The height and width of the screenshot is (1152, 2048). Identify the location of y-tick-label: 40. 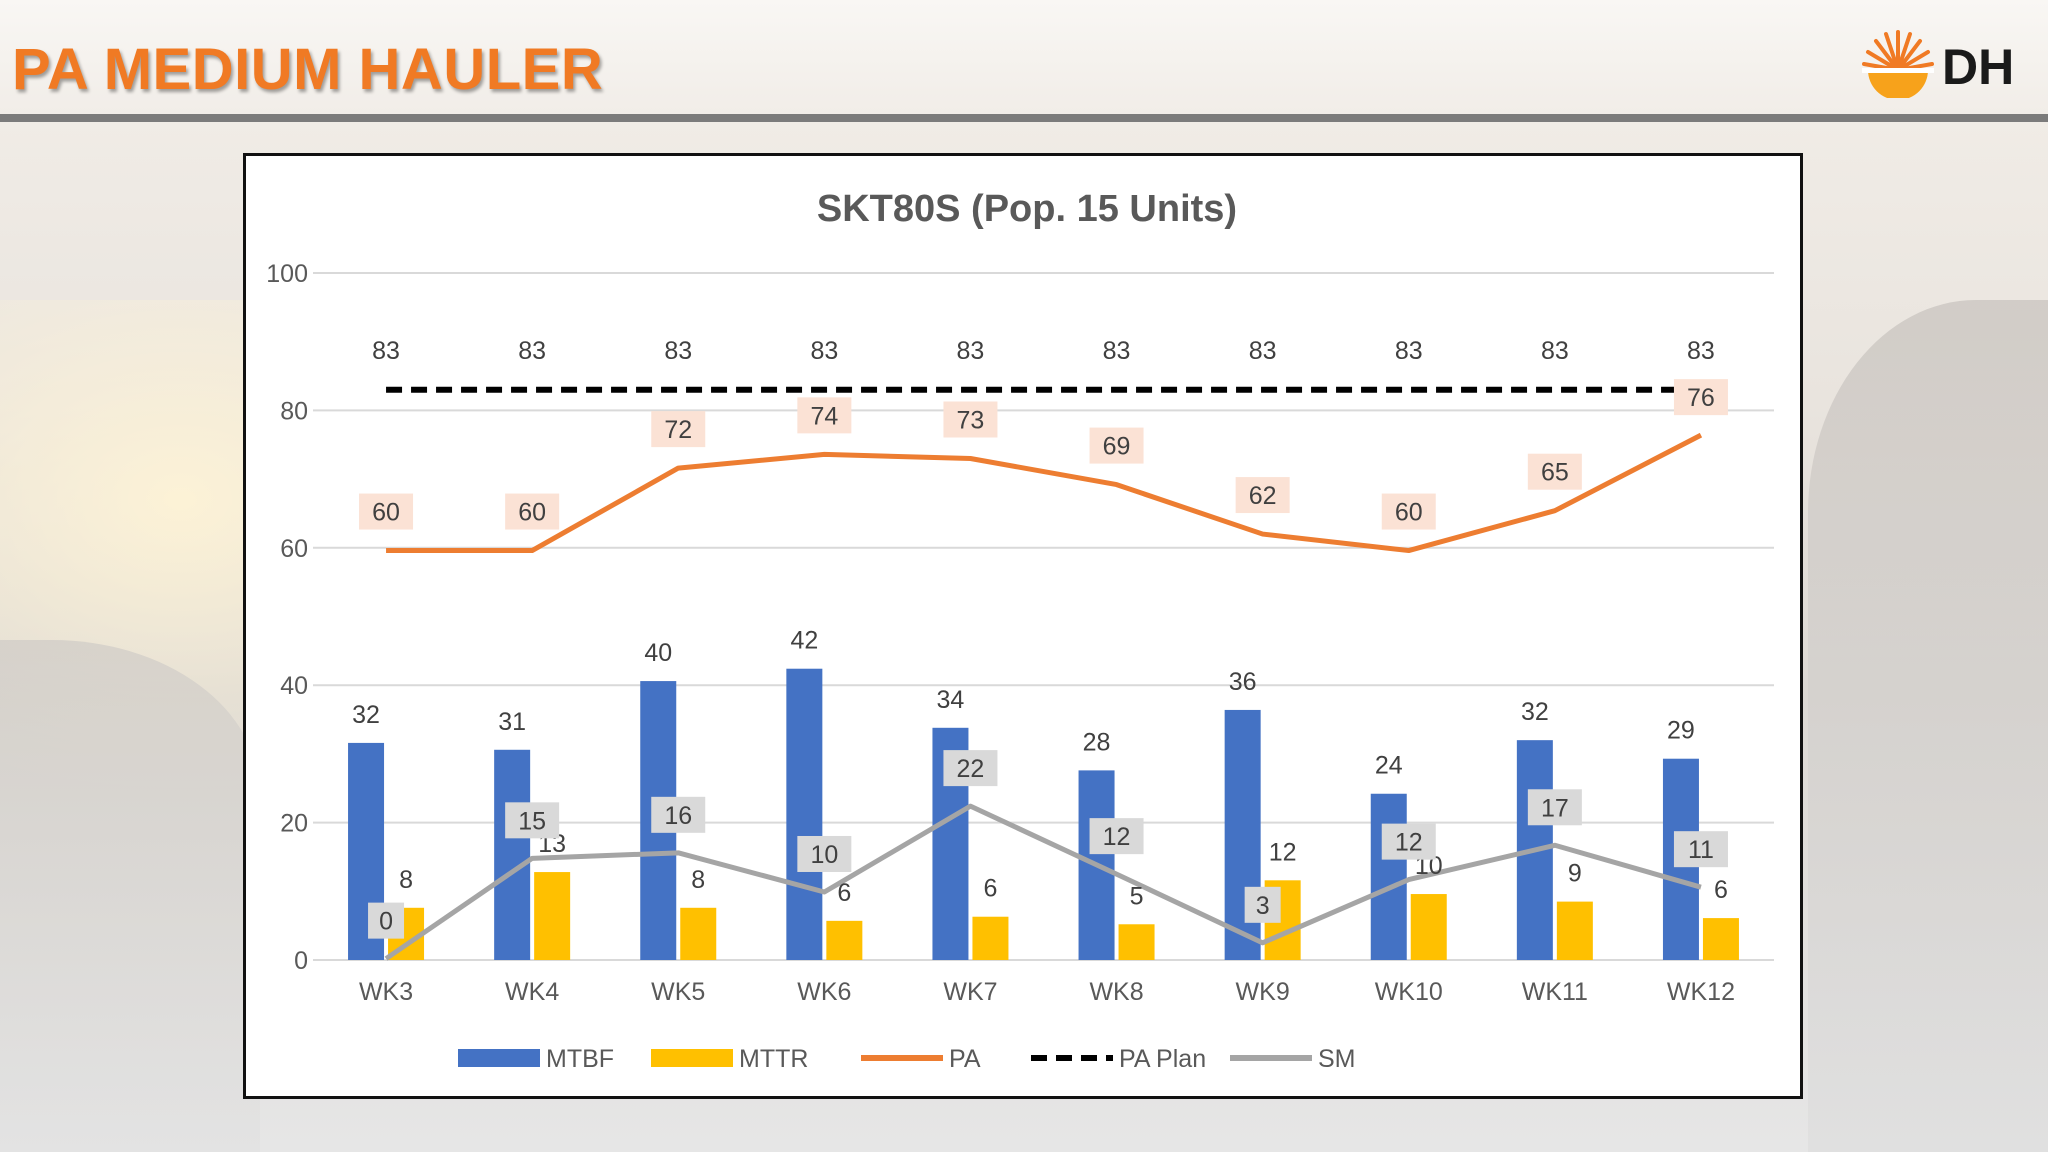
(294, 686).